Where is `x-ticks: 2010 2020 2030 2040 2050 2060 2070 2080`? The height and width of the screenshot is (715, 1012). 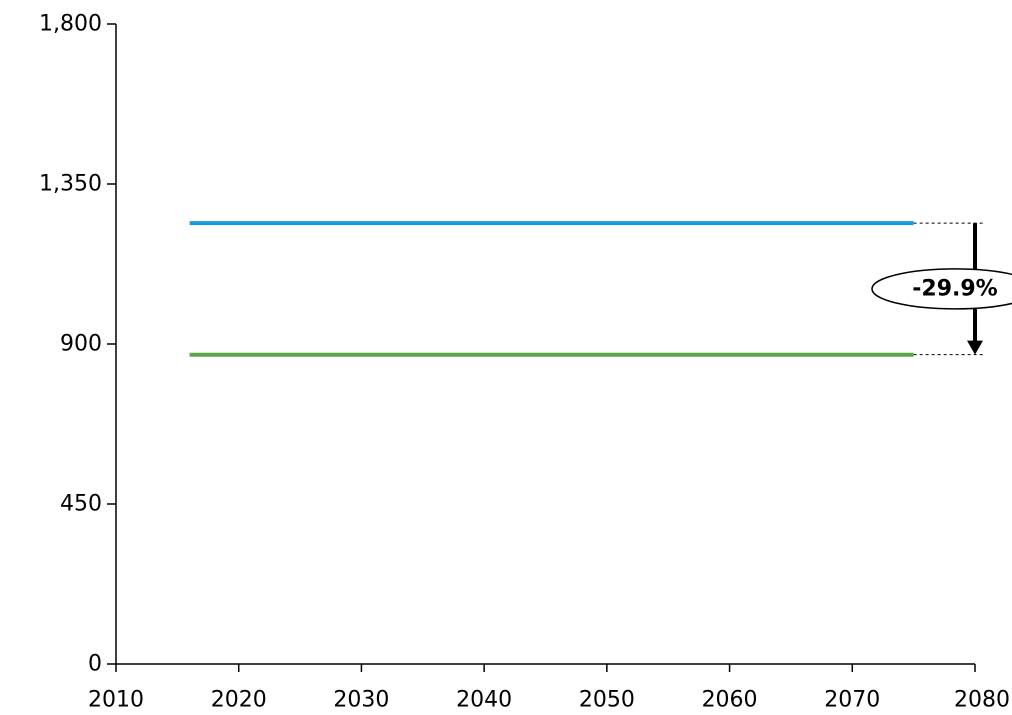
x-ticks: 2010 2020 2030 2040 2050 2060 2070 2080 is located at coordinates (549, 688).